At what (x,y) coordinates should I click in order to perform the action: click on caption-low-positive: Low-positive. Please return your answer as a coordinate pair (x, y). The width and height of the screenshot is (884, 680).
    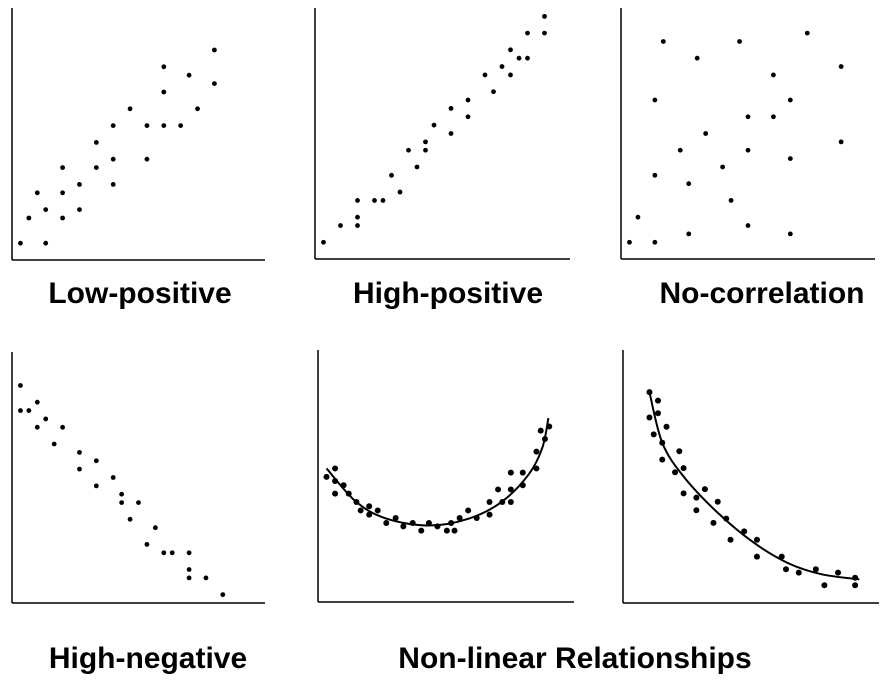
    Looking at the image, I should click on (140, 293).